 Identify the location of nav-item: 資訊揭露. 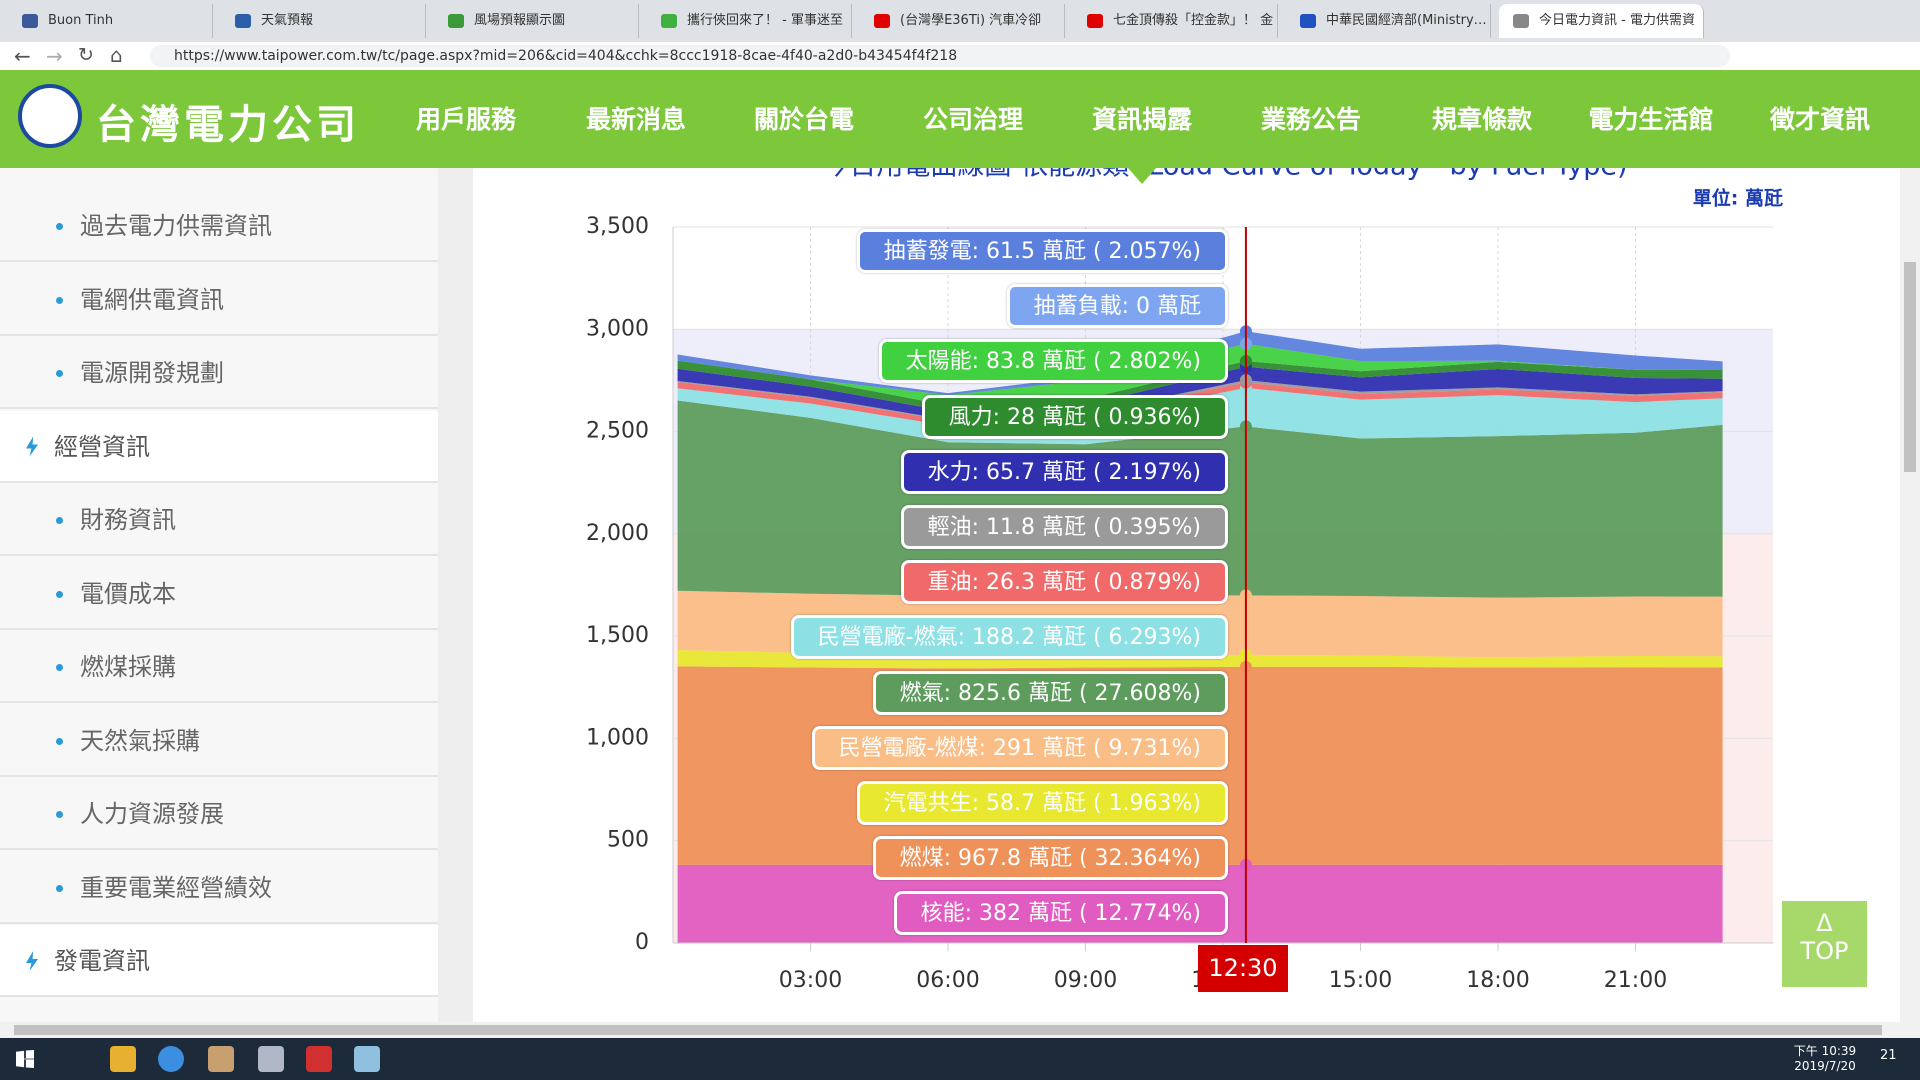
(1142, 119).